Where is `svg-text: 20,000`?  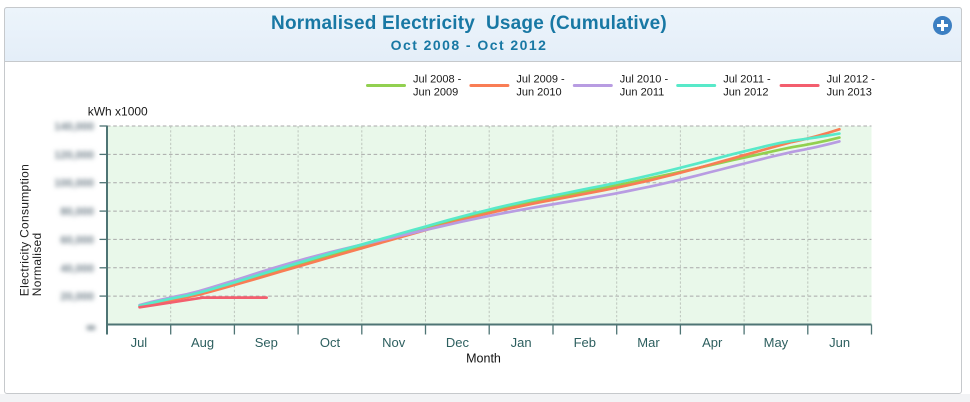
svg-text: 20,000 is located at coordinates (77, 297).